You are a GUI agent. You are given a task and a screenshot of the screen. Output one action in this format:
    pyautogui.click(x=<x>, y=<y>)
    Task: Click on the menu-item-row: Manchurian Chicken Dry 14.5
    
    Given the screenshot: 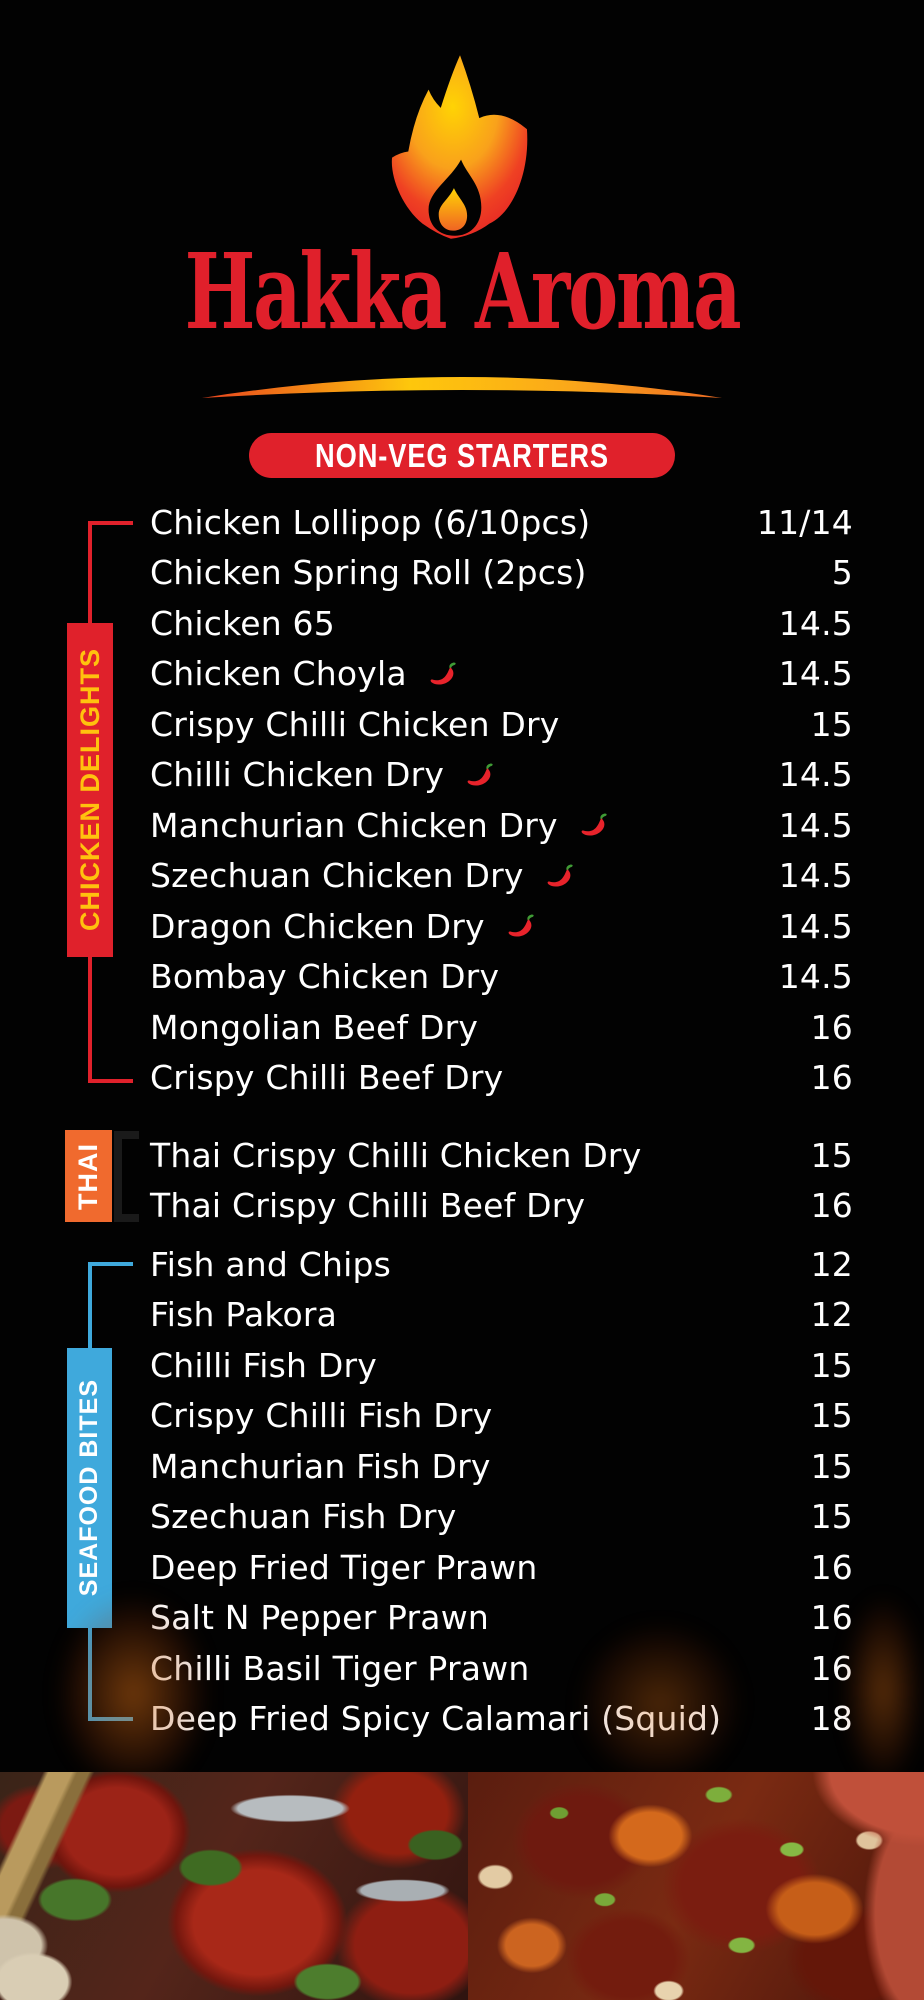 What is the action you would take?
    pyautogui.click(x=501, y=825)
    